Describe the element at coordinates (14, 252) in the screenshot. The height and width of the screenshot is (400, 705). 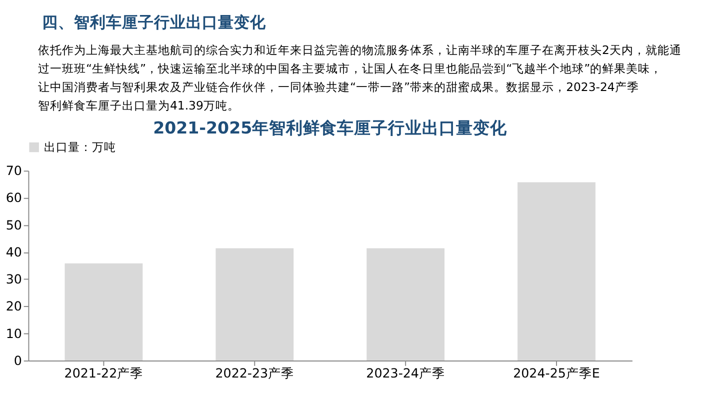
I see `y-tick-label: 40` at that location.